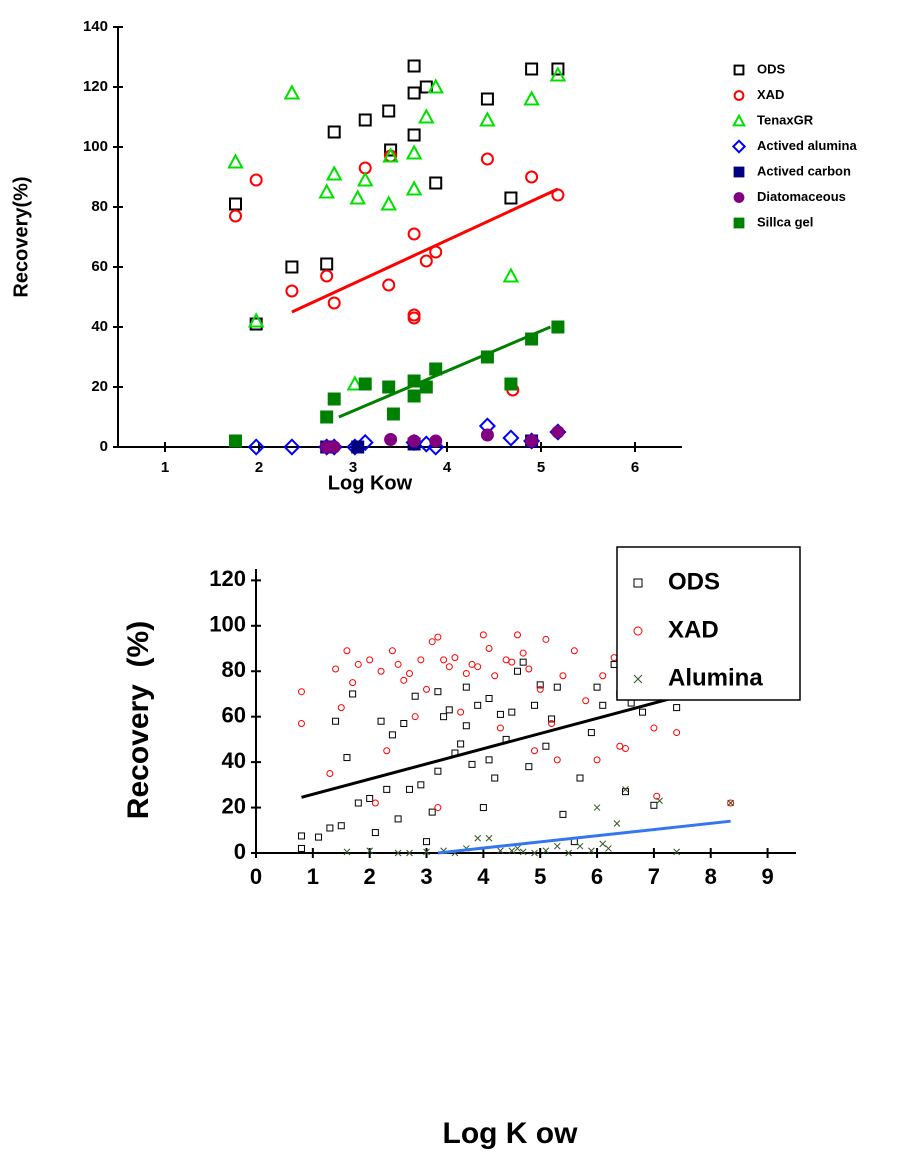  Describe the element at coordinates (541, 467) in the screenshot. I see `x-tick-label: 5` at that location.